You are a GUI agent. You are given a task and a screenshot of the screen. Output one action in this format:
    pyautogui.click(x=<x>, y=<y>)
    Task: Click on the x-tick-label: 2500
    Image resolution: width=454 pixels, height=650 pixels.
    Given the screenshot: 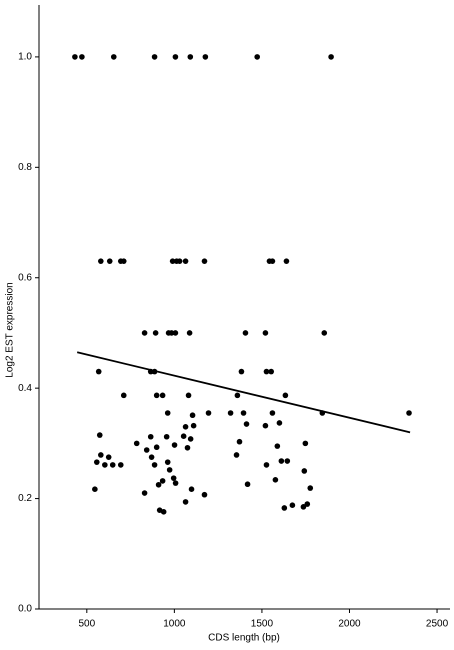 What is the action you would take?
    pyautogui.click(x=437, y=624)
    